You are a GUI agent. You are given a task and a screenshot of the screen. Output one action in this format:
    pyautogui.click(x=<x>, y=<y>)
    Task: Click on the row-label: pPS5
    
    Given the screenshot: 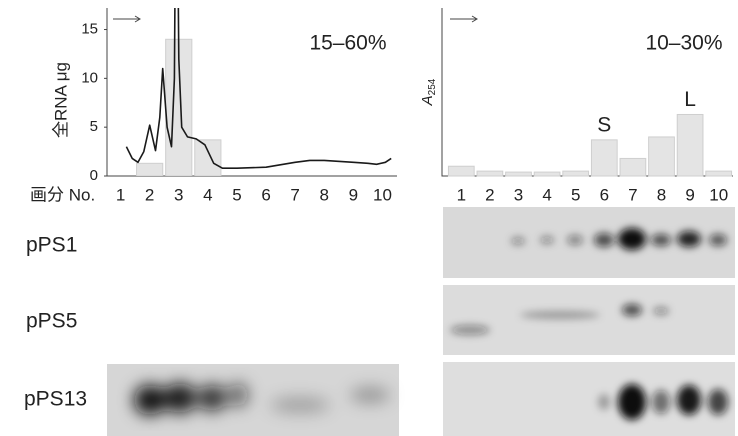 What is the action you would take?
    pyautogui.click(x=51, y=321)
    